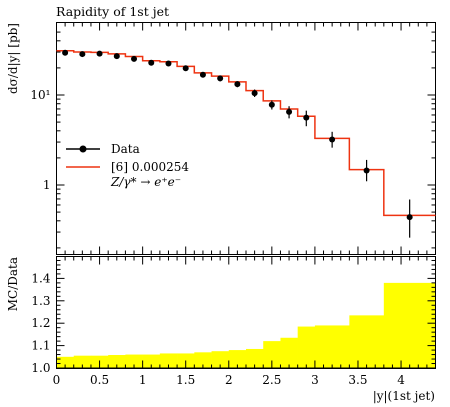  Describe the element at coordinates (401, 380) in the screenshot. I see `x-tick-label: 4` at that location.